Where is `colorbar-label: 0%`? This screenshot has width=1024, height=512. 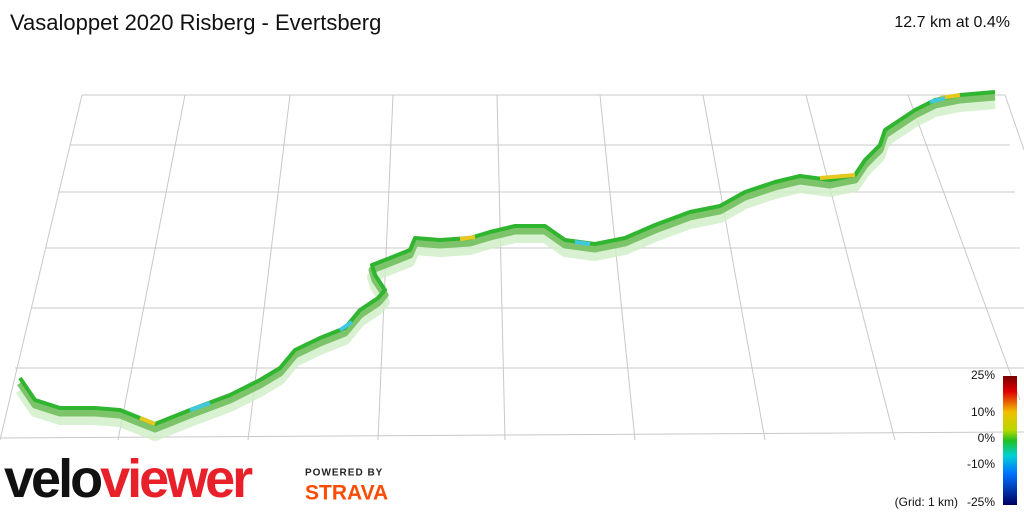
colorbar-label: 0% is located at coordinates (987, 438).